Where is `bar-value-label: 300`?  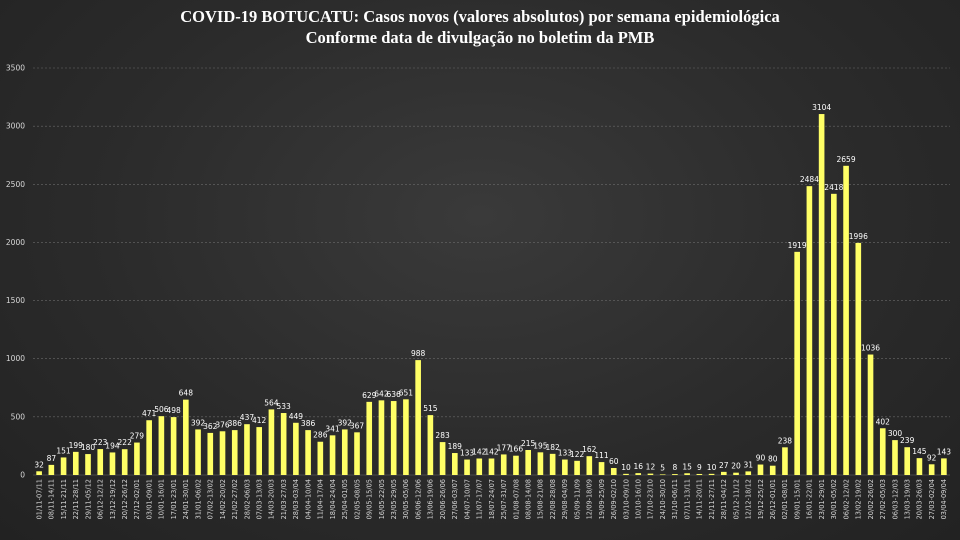
bar-value-label: 300 is located at coordinates (895, 433).